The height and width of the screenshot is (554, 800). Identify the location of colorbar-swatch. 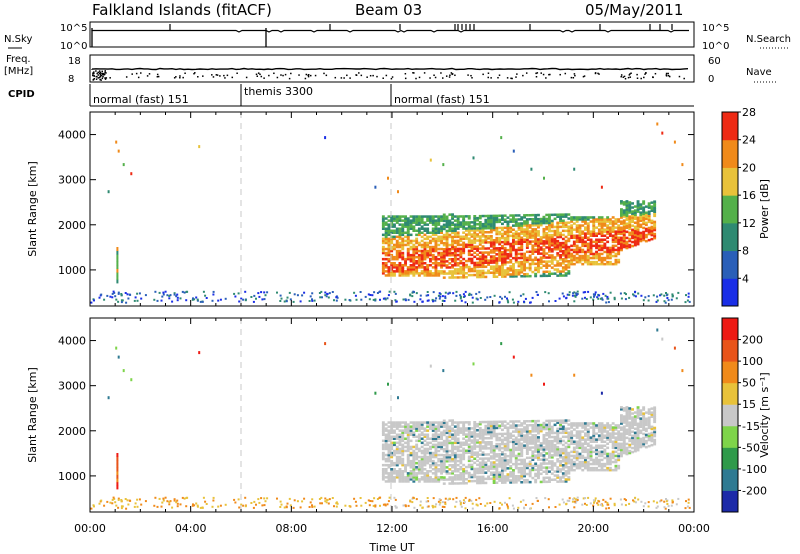
(730, 237).